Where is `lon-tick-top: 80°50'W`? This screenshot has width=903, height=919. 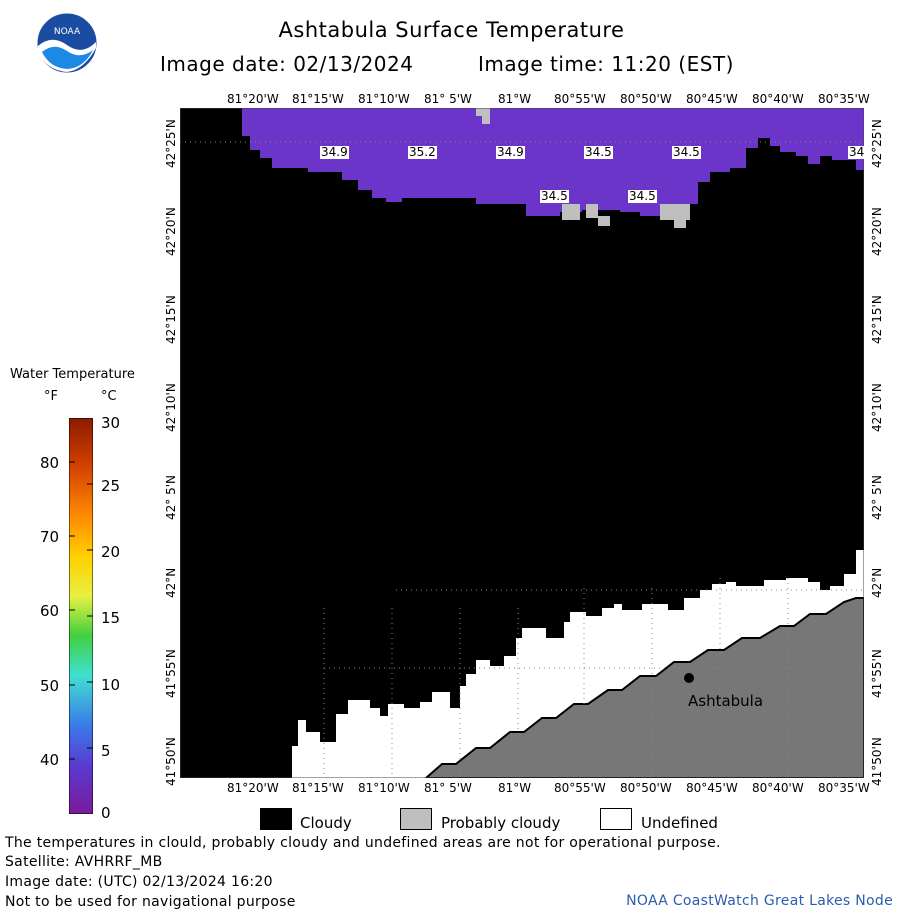 lon-tick-top: 80°50'W is located at coordinates (646, 99).